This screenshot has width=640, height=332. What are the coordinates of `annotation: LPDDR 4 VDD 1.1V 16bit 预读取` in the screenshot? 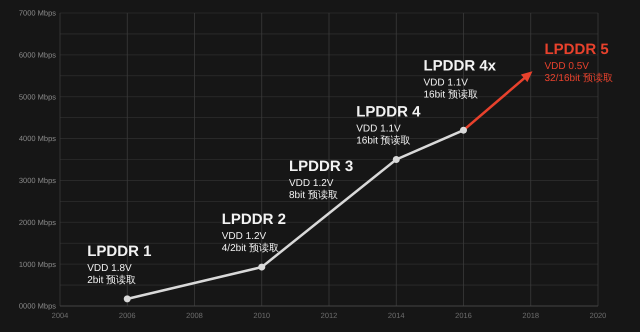 It's located at (389, 125).